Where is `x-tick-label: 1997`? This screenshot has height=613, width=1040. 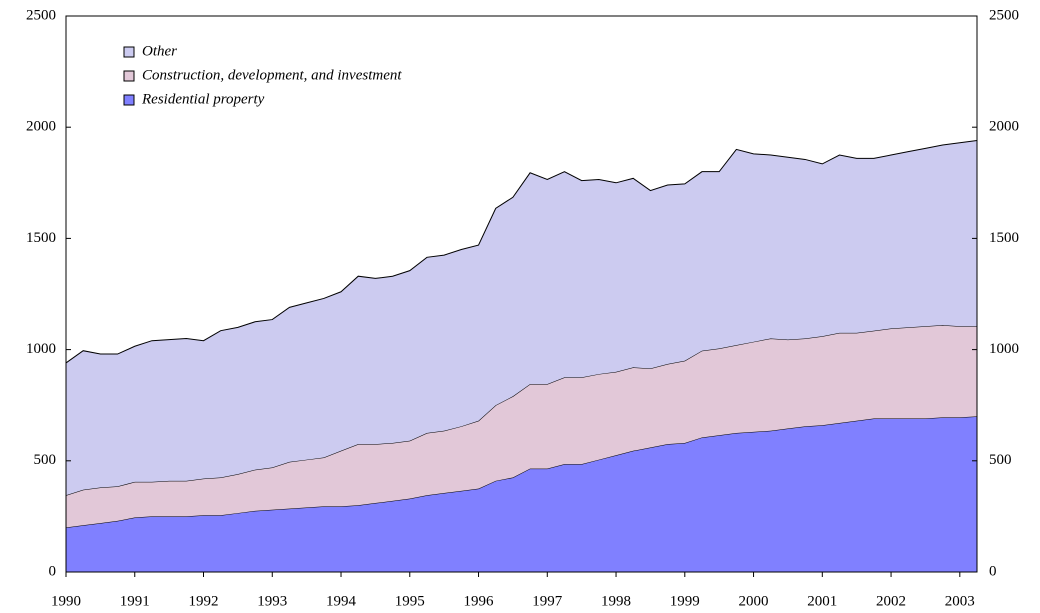
x-tick-label: 1997 is located at coordinates (547, 601).